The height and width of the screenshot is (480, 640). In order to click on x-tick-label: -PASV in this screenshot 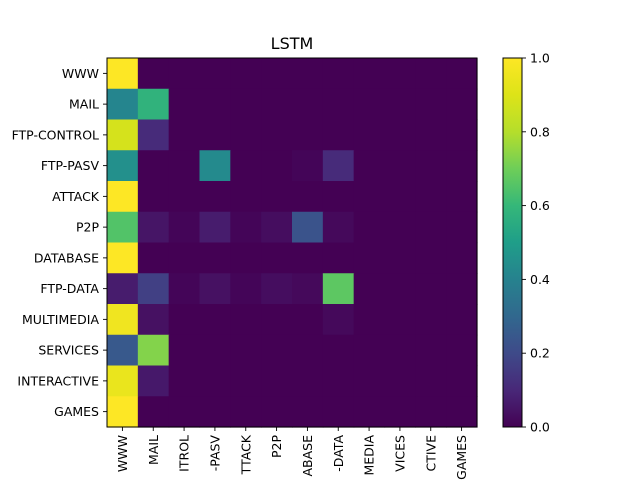, I will do `click(214, 453)`.